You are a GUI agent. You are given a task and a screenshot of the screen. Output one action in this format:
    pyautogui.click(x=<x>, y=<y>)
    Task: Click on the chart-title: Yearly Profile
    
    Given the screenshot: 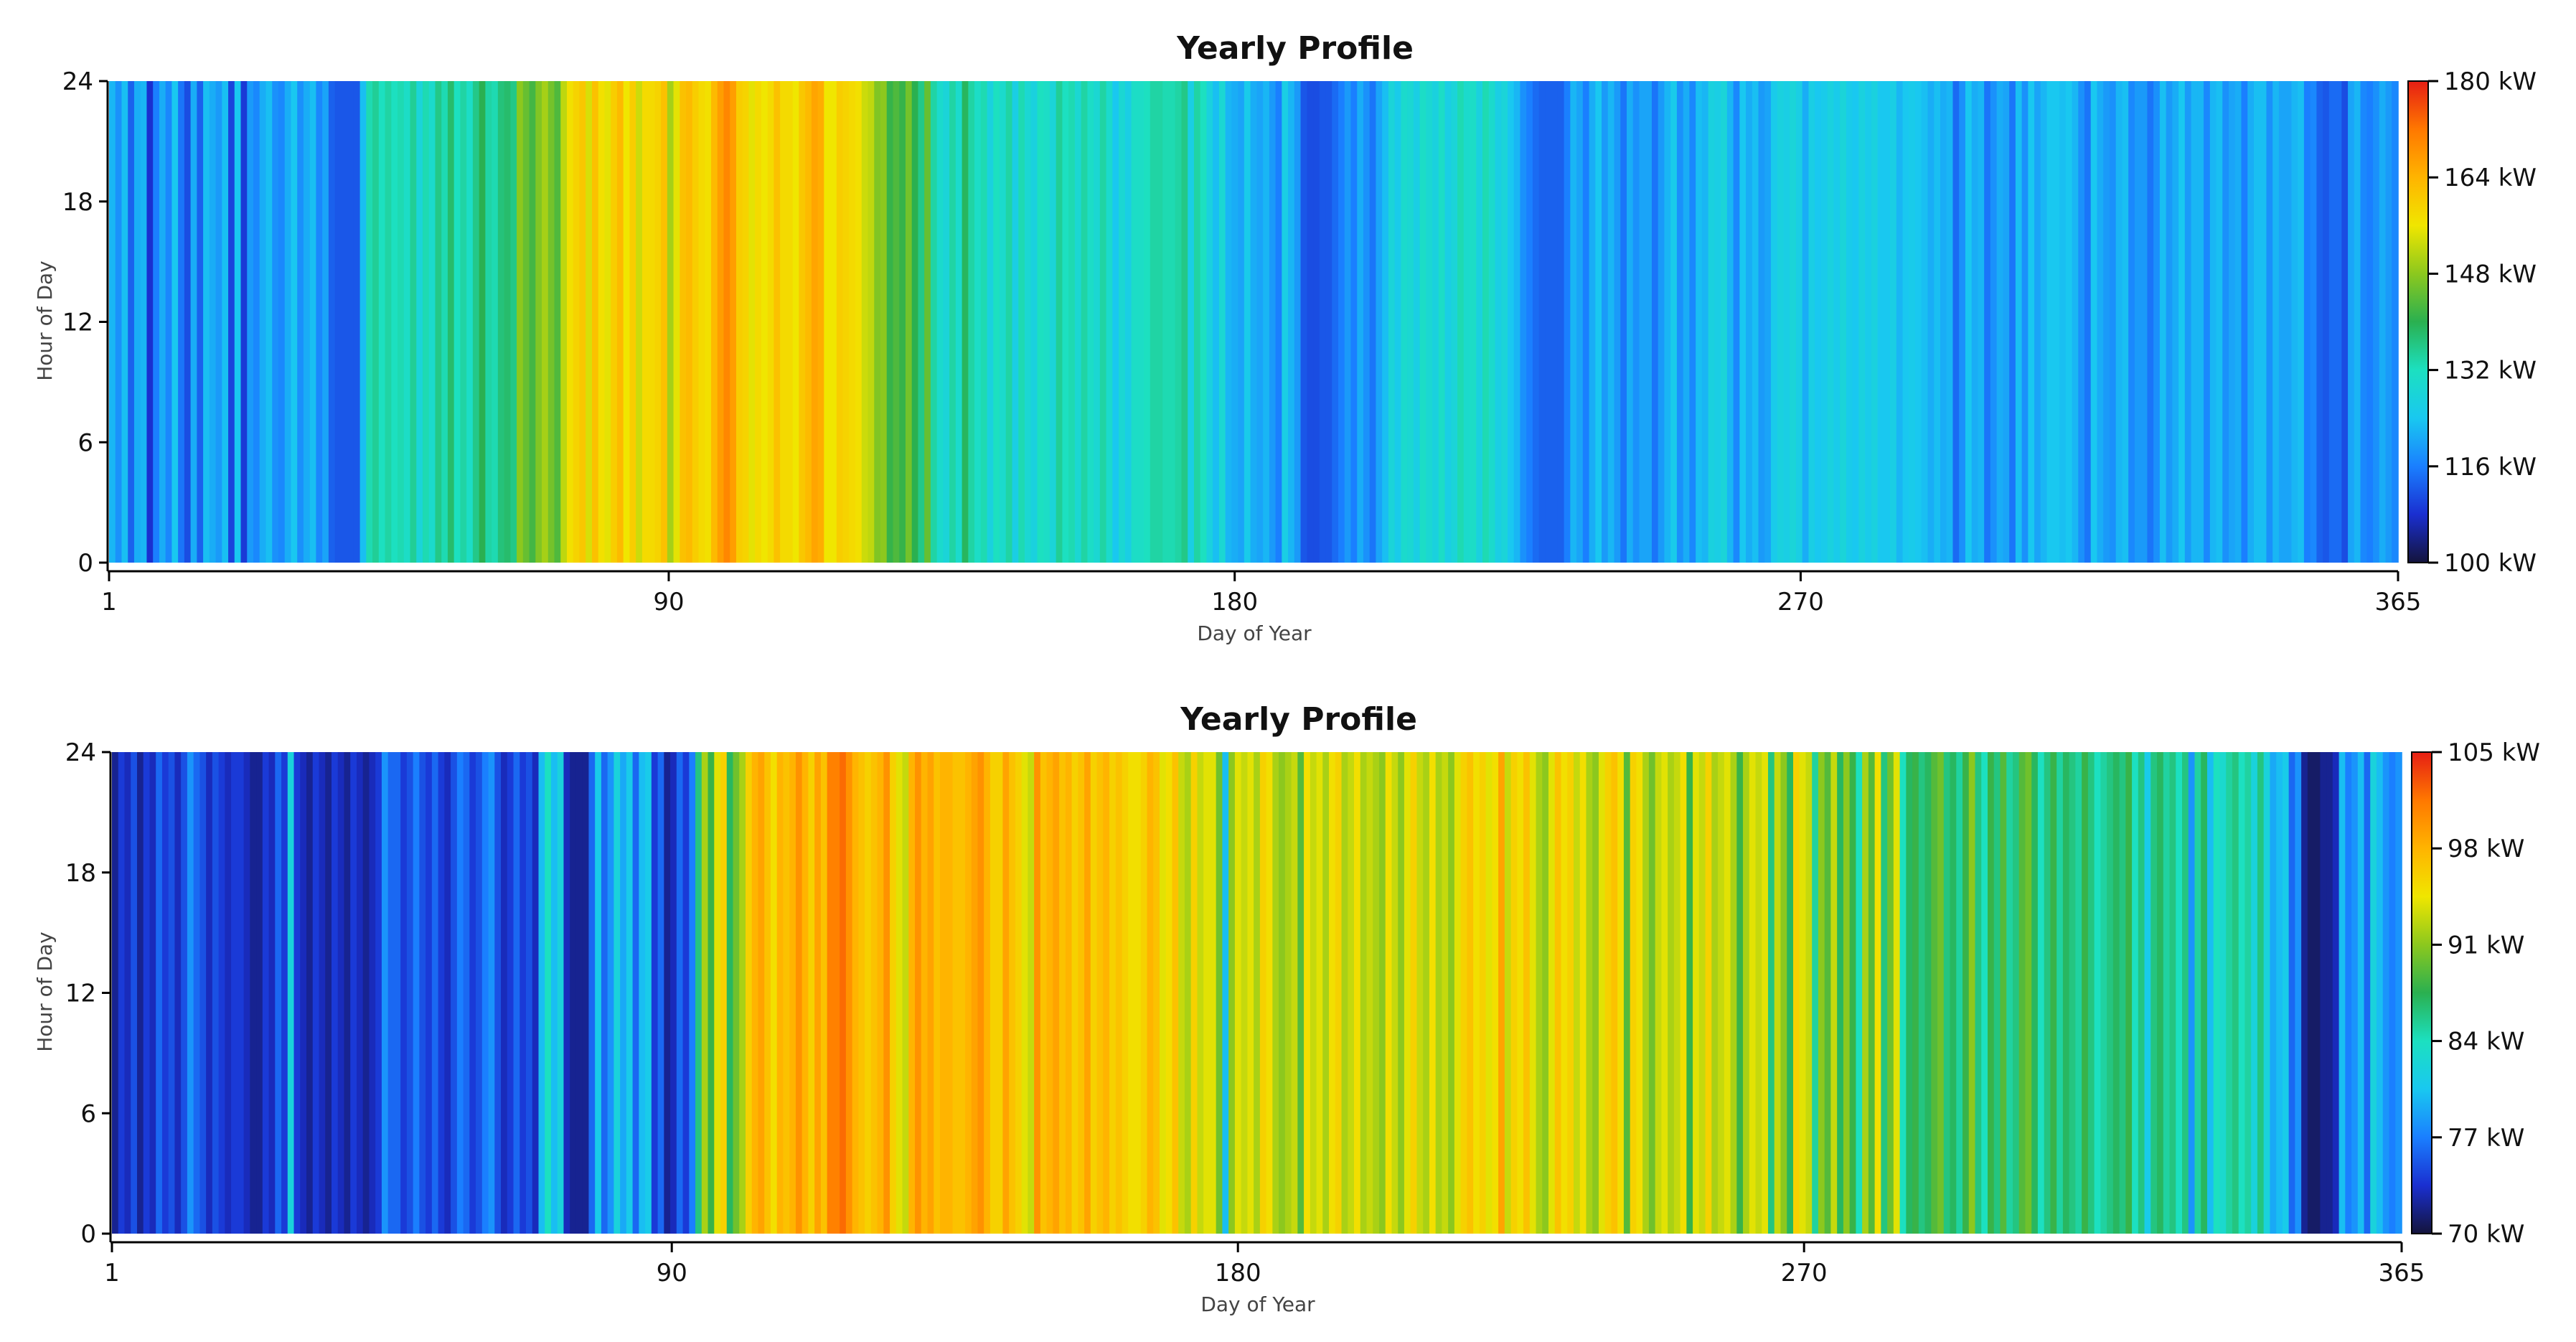 What is the action you would take?
    pyautogui.click(x=1298, y=719)
    